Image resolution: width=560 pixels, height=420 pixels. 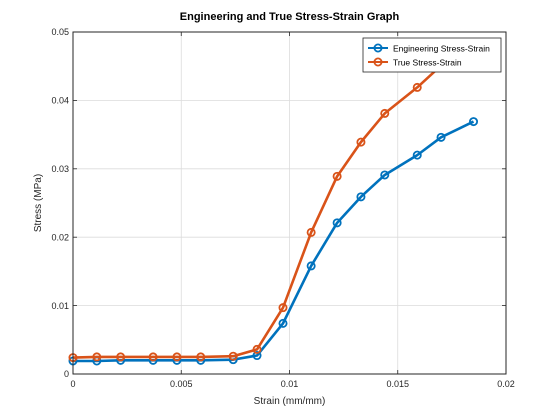 What do you see at coordinates (60, 101) in the screenshot?
I see `y-tick-label: 0.04` at bounding box center [60, 101].